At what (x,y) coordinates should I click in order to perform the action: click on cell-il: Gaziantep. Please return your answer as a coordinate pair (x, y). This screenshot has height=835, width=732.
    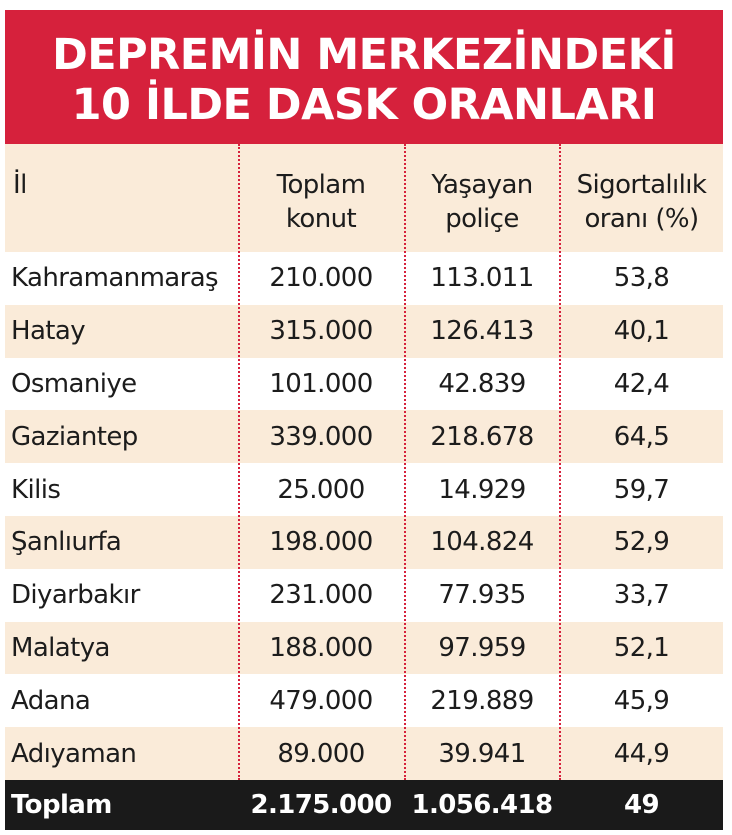
    Looking at the image, I should click on (74, 436).